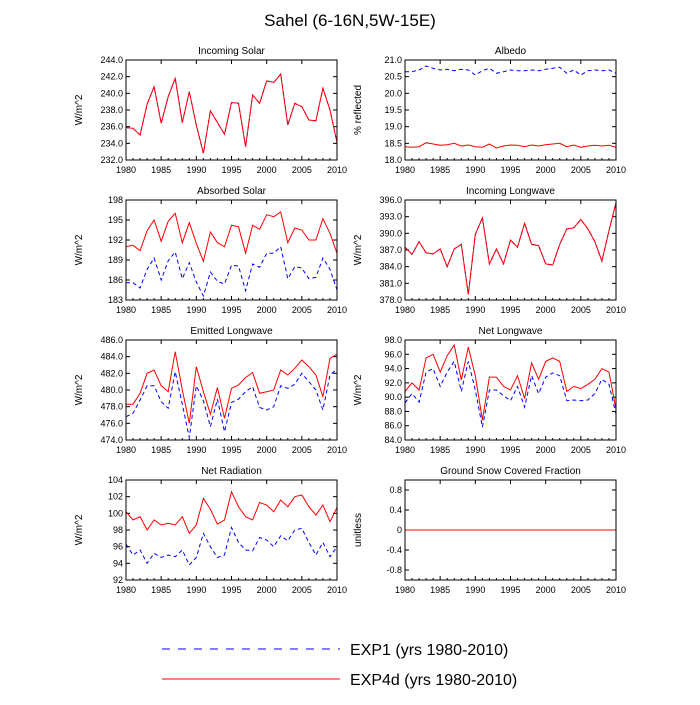 The width and height of the screenshot is (700, 705). Describe the element at coordinates (115, 300) in the screenshot. I see `y-tick-label: 183` at that location.